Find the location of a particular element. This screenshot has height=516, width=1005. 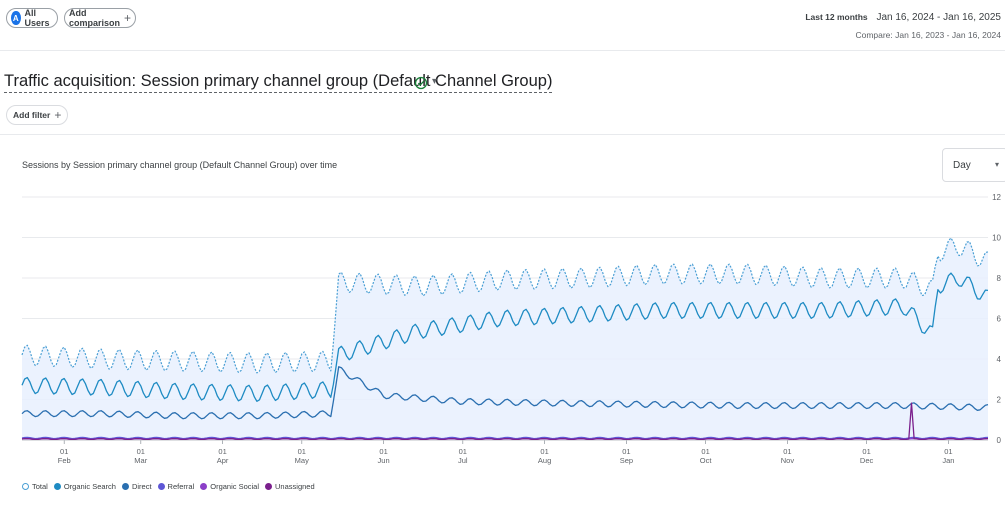

series-line-direct is located at coordinates (505, 393).